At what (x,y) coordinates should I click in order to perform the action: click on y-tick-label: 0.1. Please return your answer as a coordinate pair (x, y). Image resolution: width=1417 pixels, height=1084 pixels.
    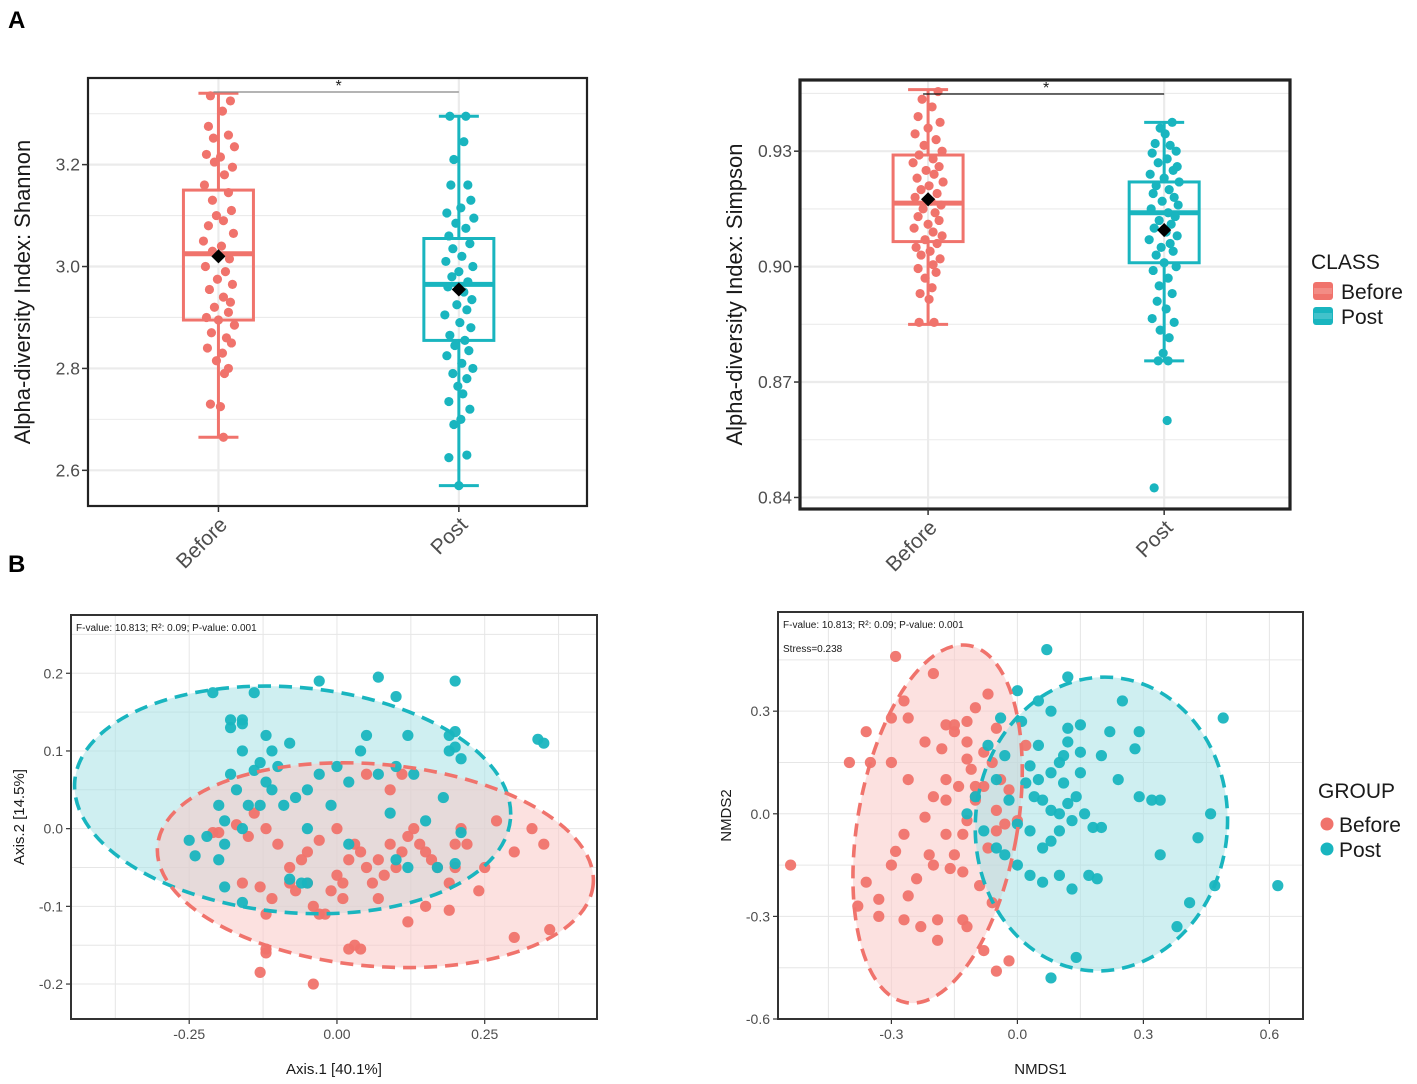
    Looking at the image, I should click on (54, 751).